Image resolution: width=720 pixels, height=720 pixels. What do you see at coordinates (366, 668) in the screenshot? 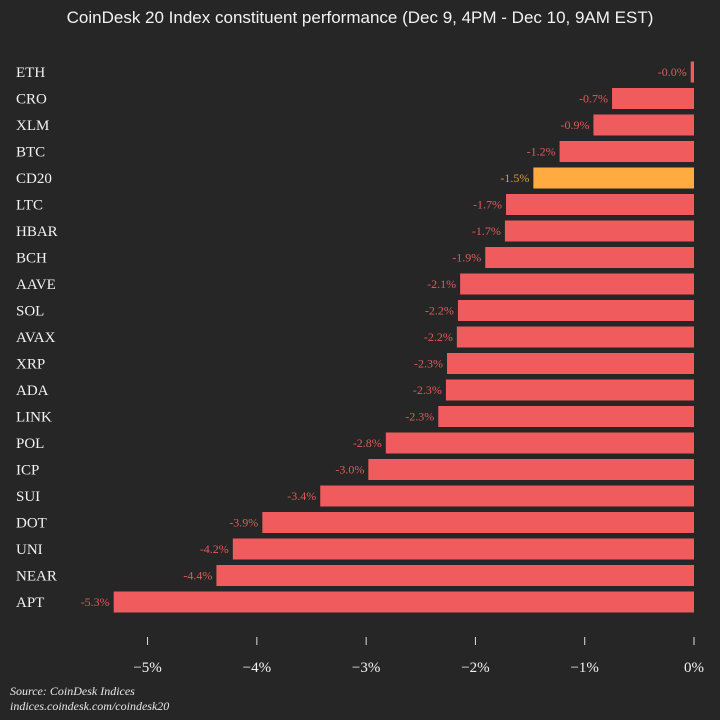
I see `x-tick-label: −3%` at bounding box center [366, 668].